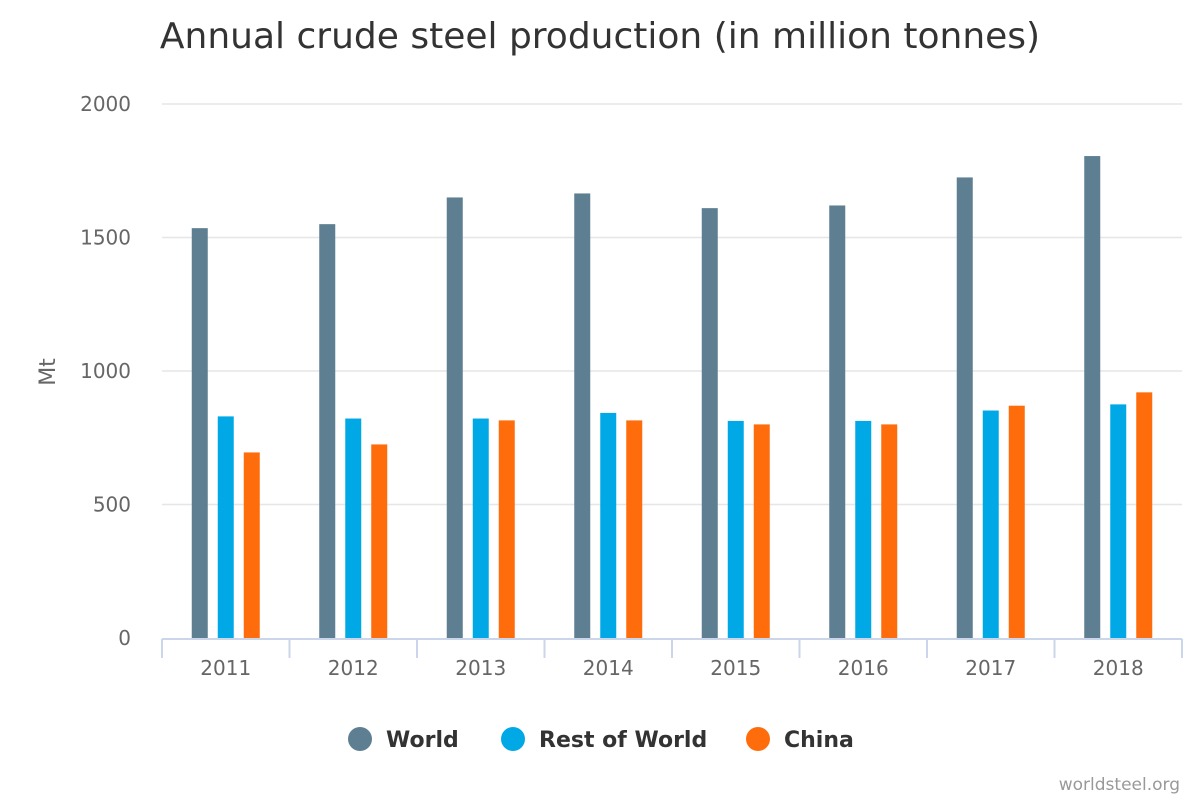 Image resolution: width=1200 pixels, height=800 pixels. Describe the element at coordinates (709, 423) in the screenshot. I see `bar-world-2015` at that location.